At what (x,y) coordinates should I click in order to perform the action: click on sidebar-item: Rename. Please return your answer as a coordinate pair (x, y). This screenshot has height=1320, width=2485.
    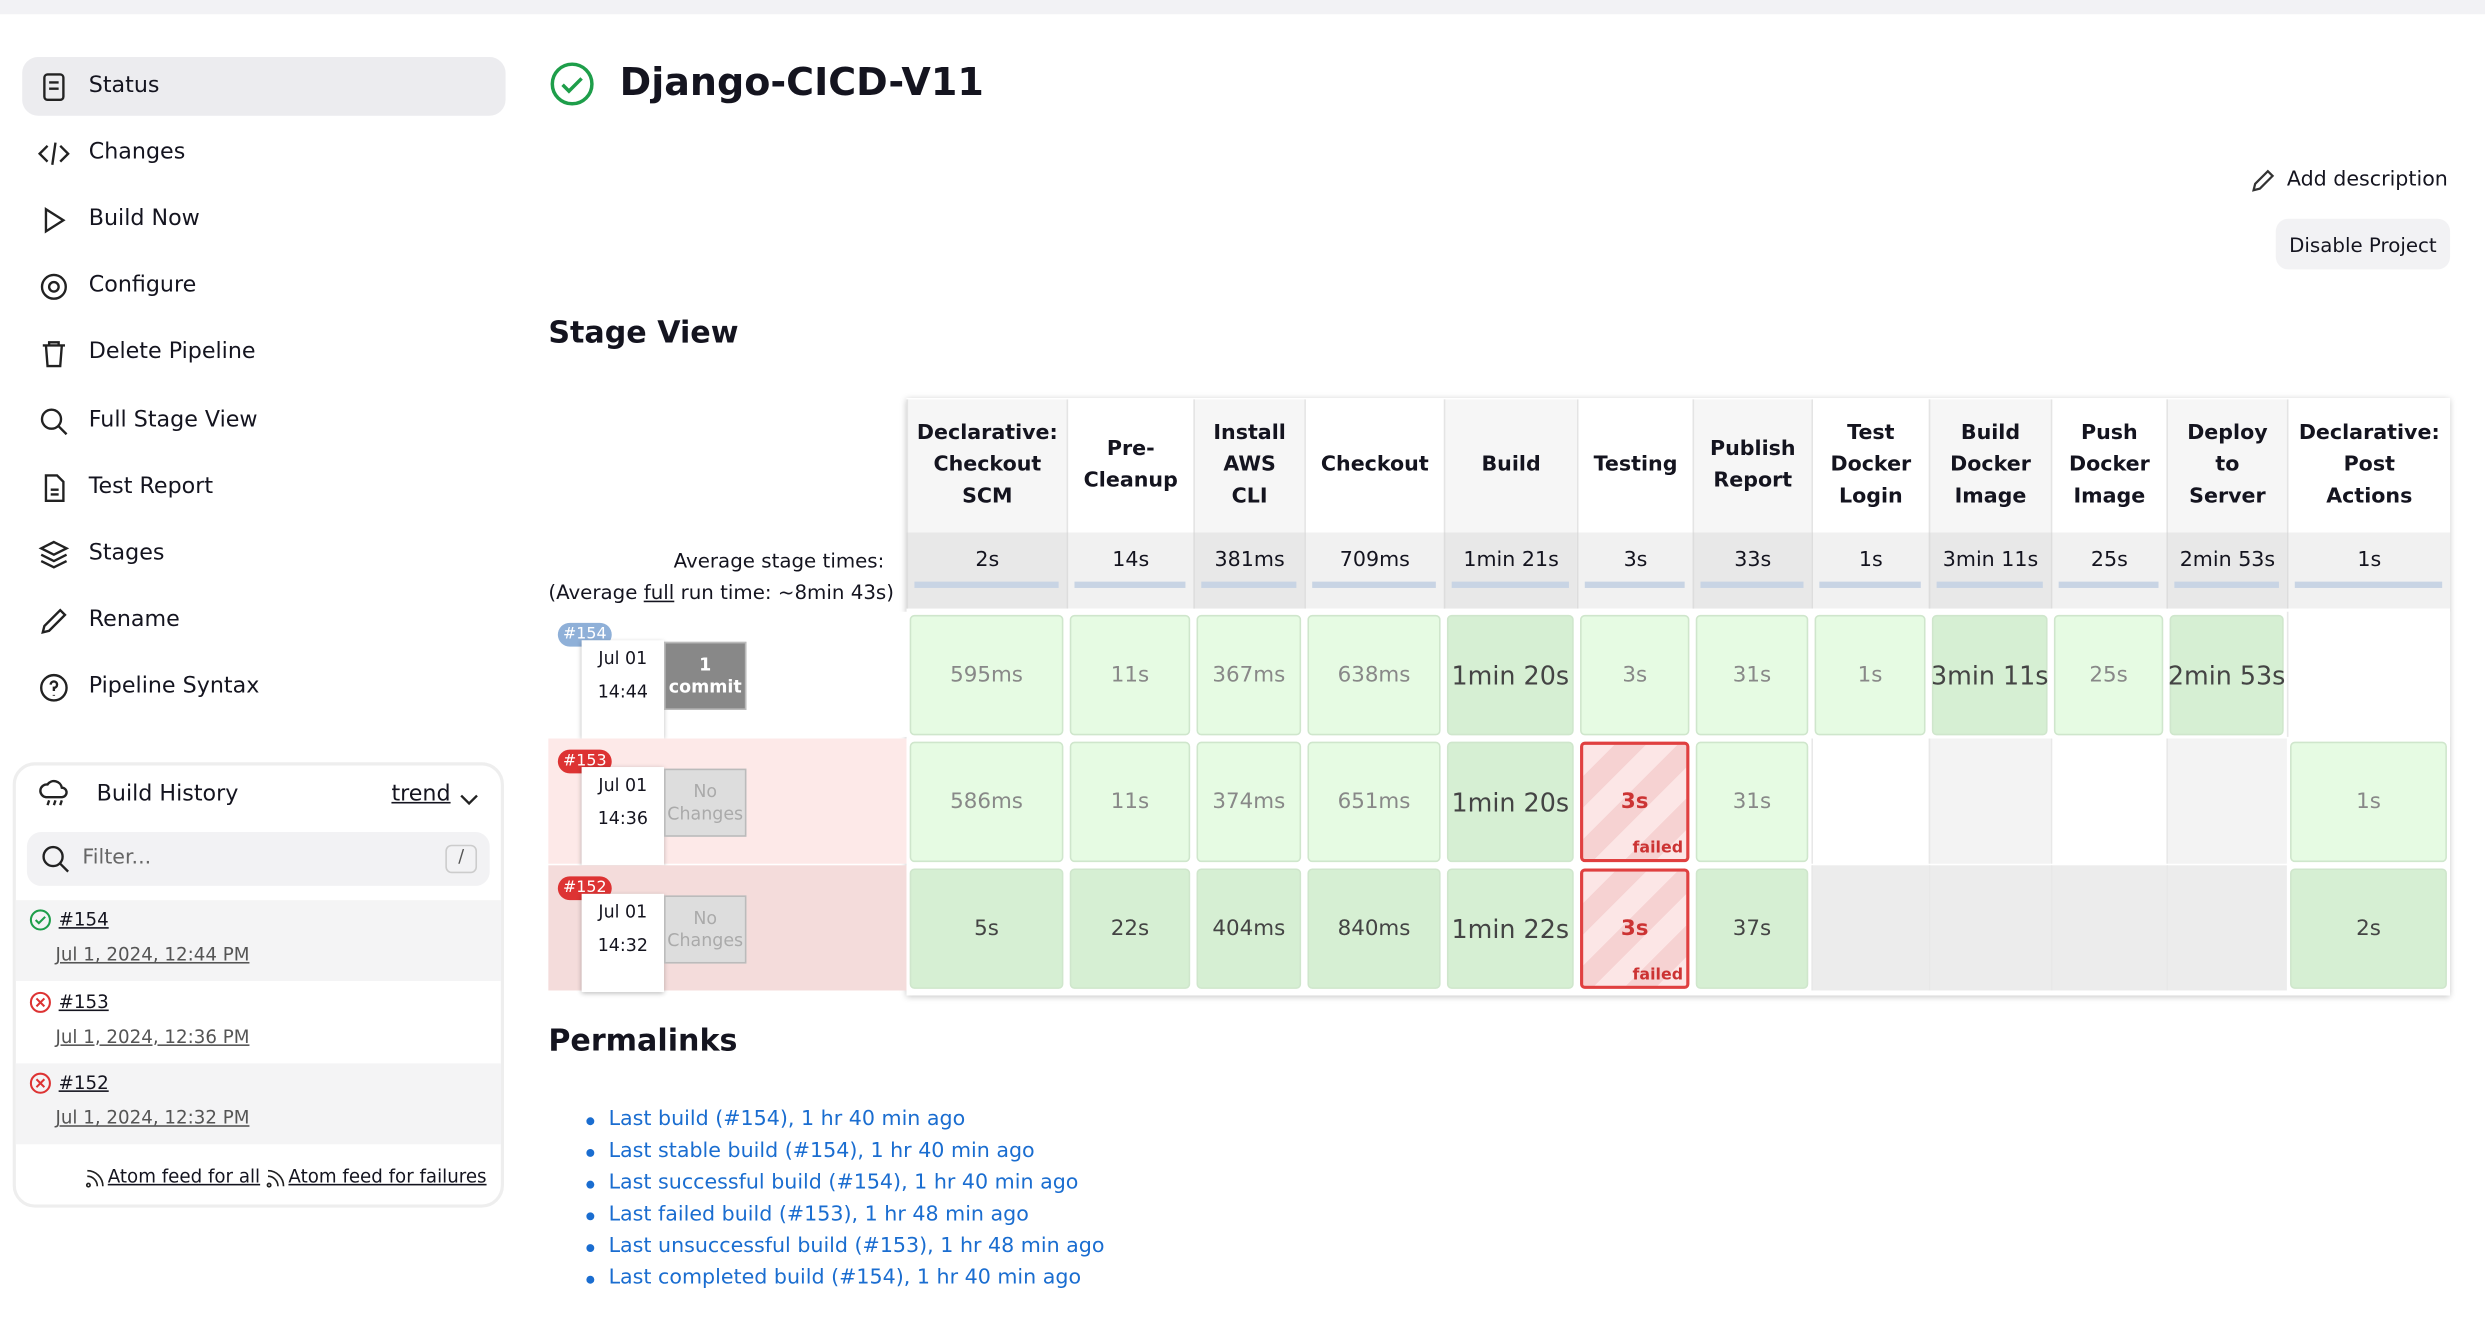
    Looking at the image, I should click on (134, 619).